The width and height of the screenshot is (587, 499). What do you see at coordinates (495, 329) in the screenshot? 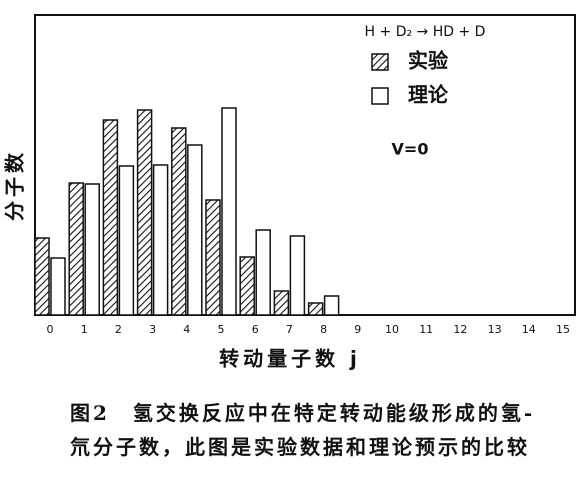
I see `x-tick-label: 13` at bounding box center [495, 329].